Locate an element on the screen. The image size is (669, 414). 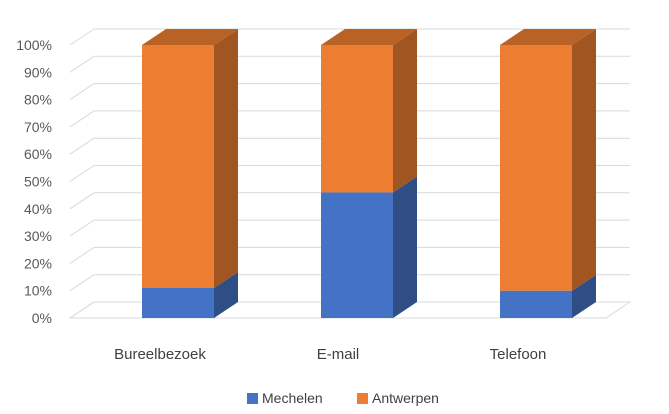
y-tick-label: 30% is located at coordinates (38, 236).